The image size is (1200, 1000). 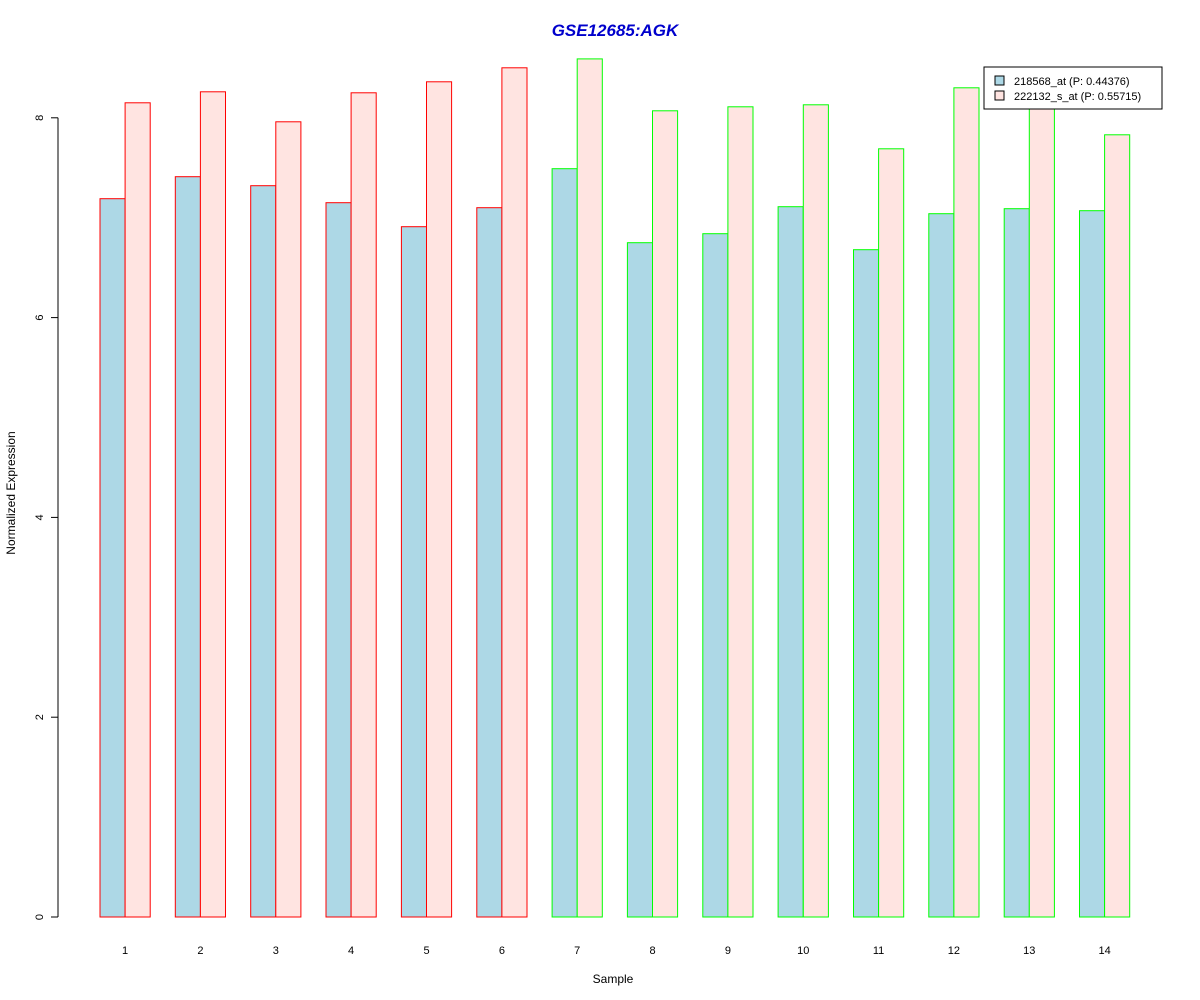 What do you see at coordinates (40, 517) in the screenshot?
I see `y-tick-label-4: 4` at bounding box center [40, 517].